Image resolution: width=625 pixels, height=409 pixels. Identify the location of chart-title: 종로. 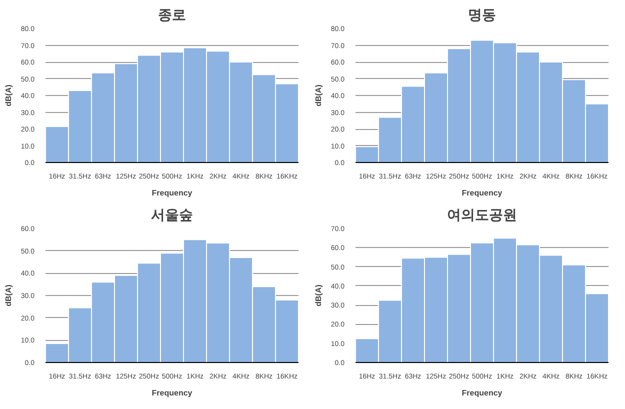
(172, 16).